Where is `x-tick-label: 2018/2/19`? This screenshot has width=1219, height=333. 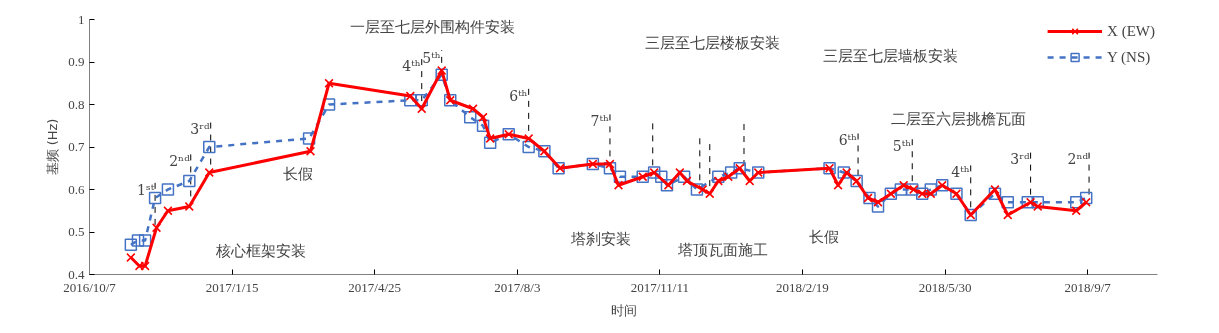 x-tick-label: 2018/2/19 is located at coordinates (802, 287).